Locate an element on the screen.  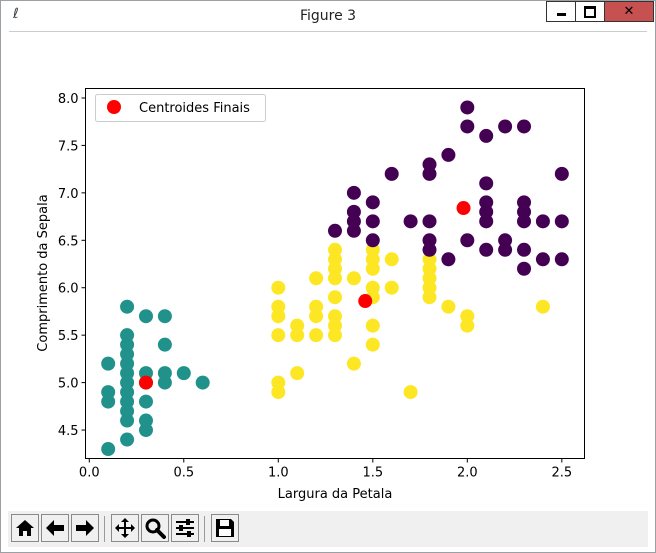
sliders-icon is located at coordinates (185, 528).